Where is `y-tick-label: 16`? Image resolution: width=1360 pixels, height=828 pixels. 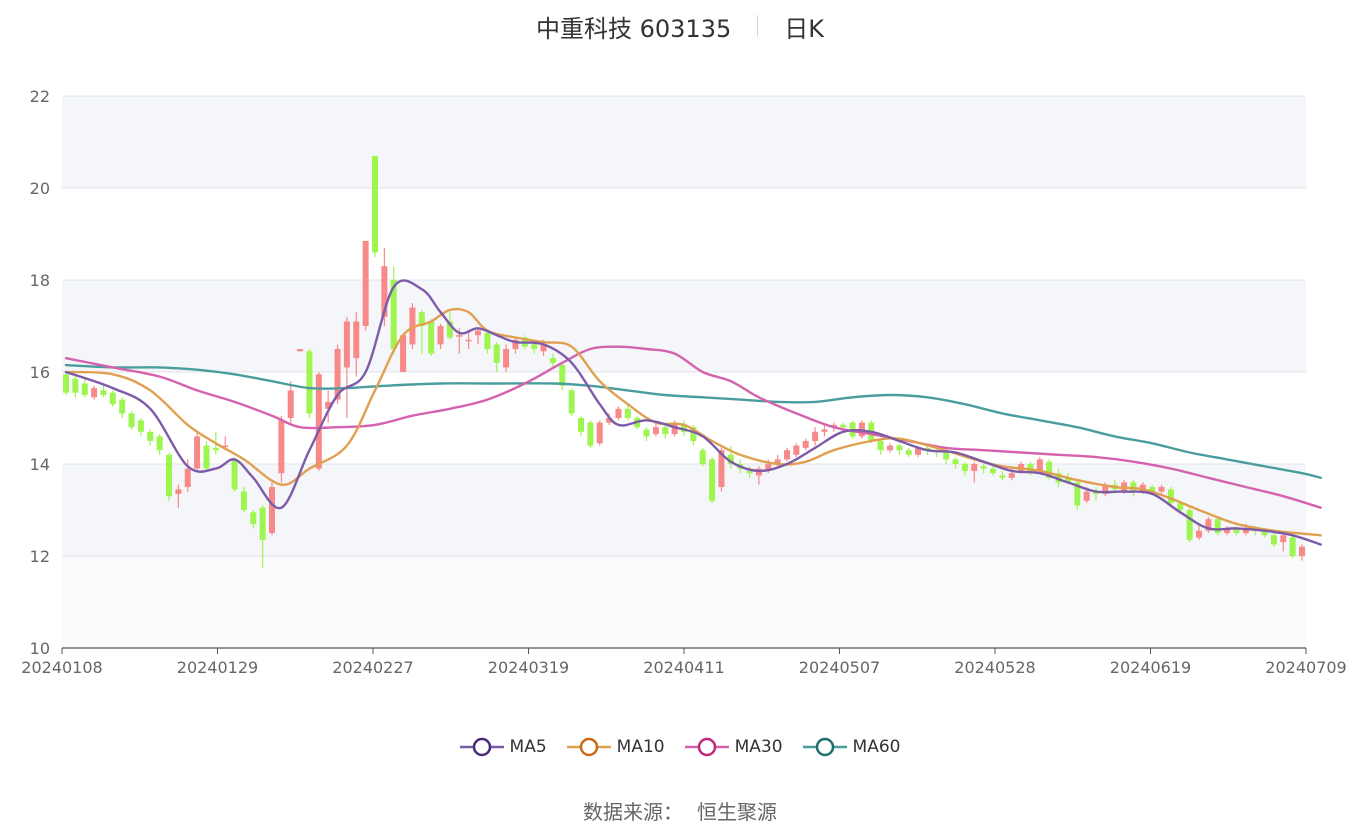
y-tick-label: 16 is located at coordinates (40, 372).